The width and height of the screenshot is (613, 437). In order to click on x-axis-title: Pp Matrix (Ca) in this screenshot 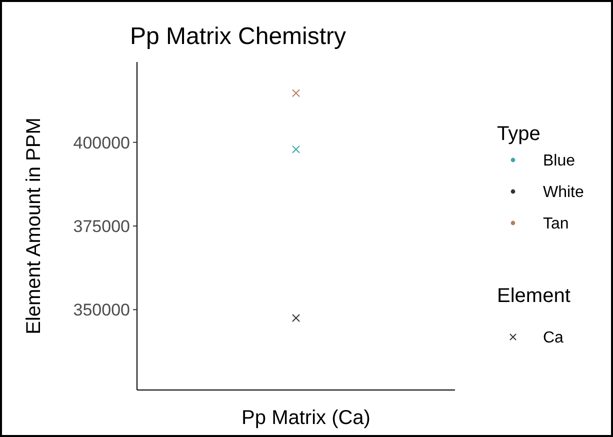, I will do `click(306, 418)`.